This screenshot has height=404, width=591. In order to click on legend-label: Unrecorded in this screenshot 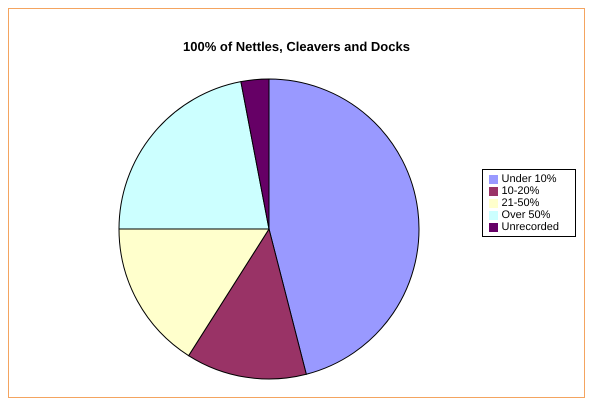, I will do `click(530, 227)`.